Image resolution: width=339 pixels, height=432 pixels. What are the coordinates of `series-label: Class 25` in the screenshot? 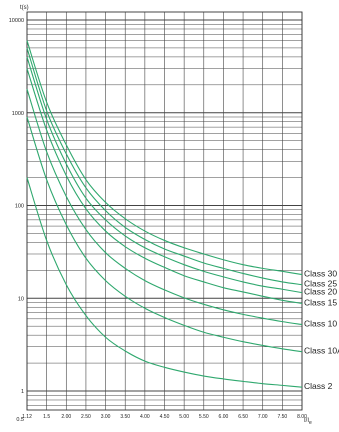 It's located at (320, 284).